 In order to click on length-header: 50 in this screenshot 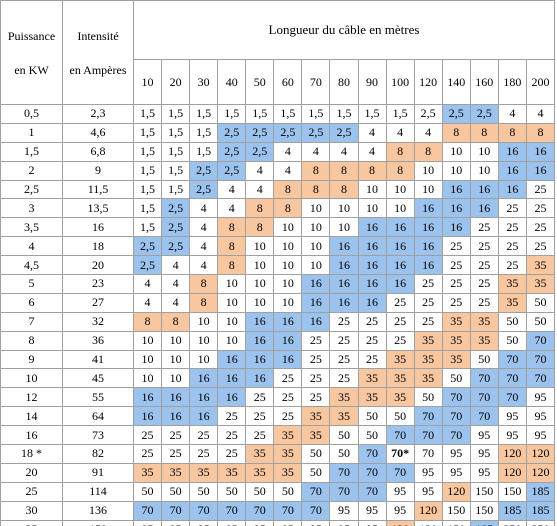, I will do `click(260, 82)`.